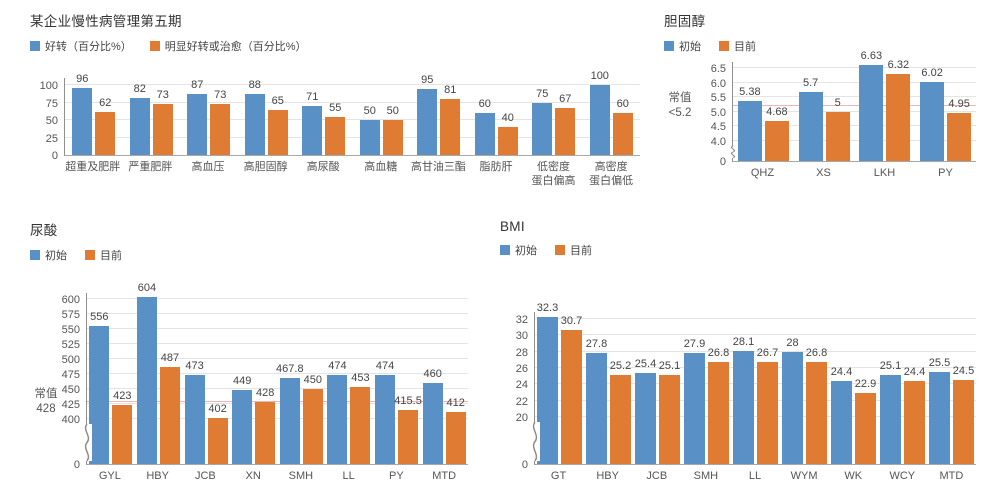 This screenshot has height=494, width=992. What do you see at coordinates (571, 320) in the screenshot?
I see `bar-value-label: 30.7` at bounding box center [571, 320].